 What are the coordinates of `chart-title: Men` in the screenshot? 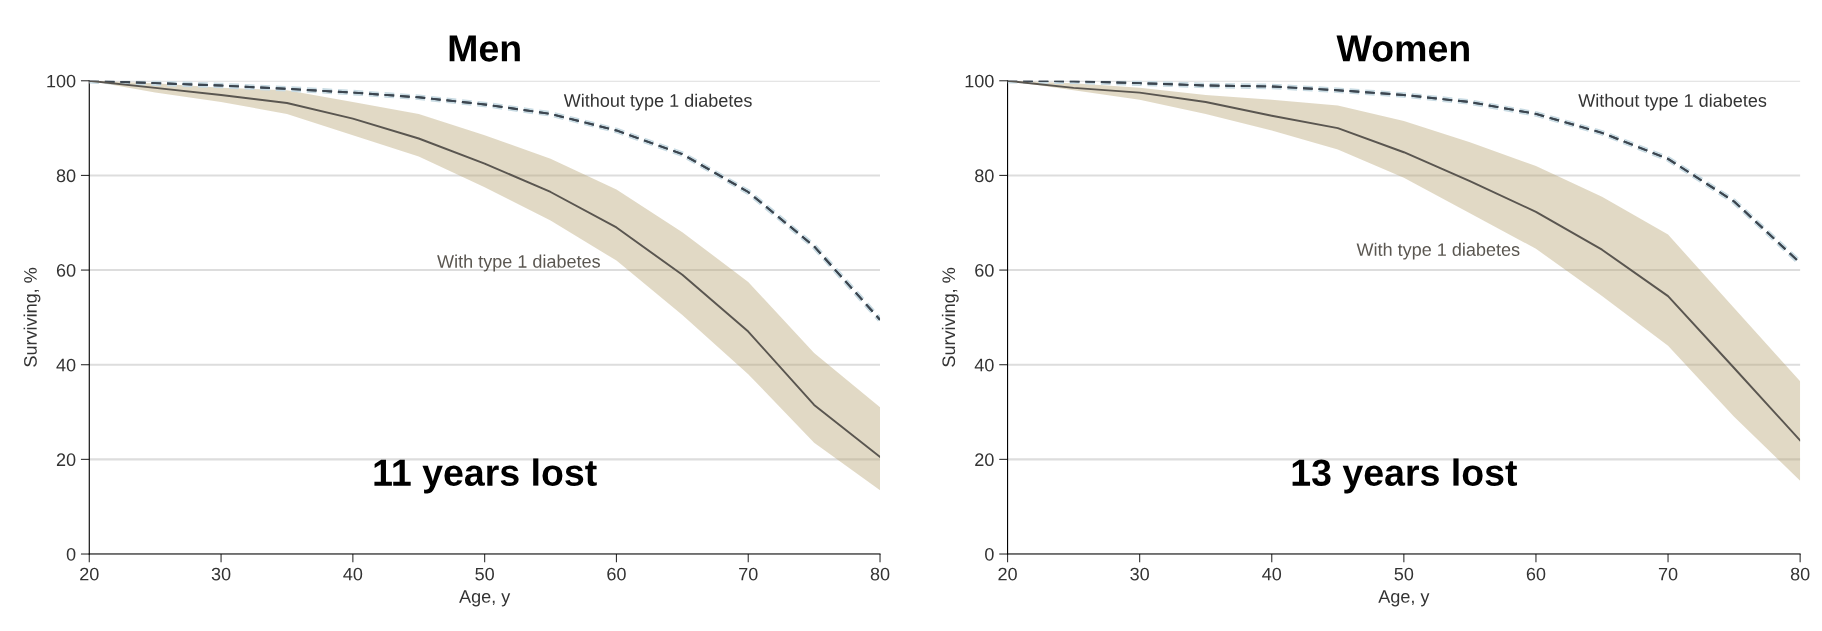 It's located at (484, 48).